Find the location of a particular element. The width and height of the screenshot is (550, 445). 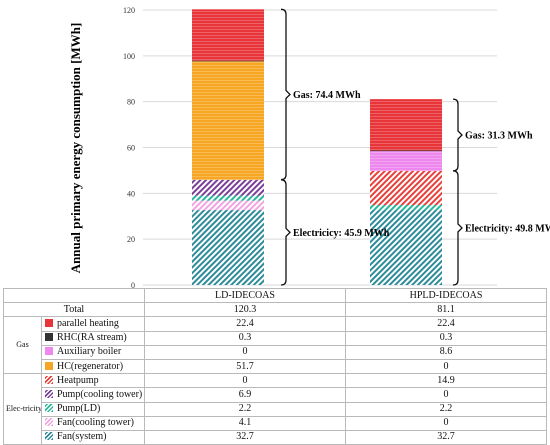

y-tick-label: 80 is located at coordinates (131, 102).